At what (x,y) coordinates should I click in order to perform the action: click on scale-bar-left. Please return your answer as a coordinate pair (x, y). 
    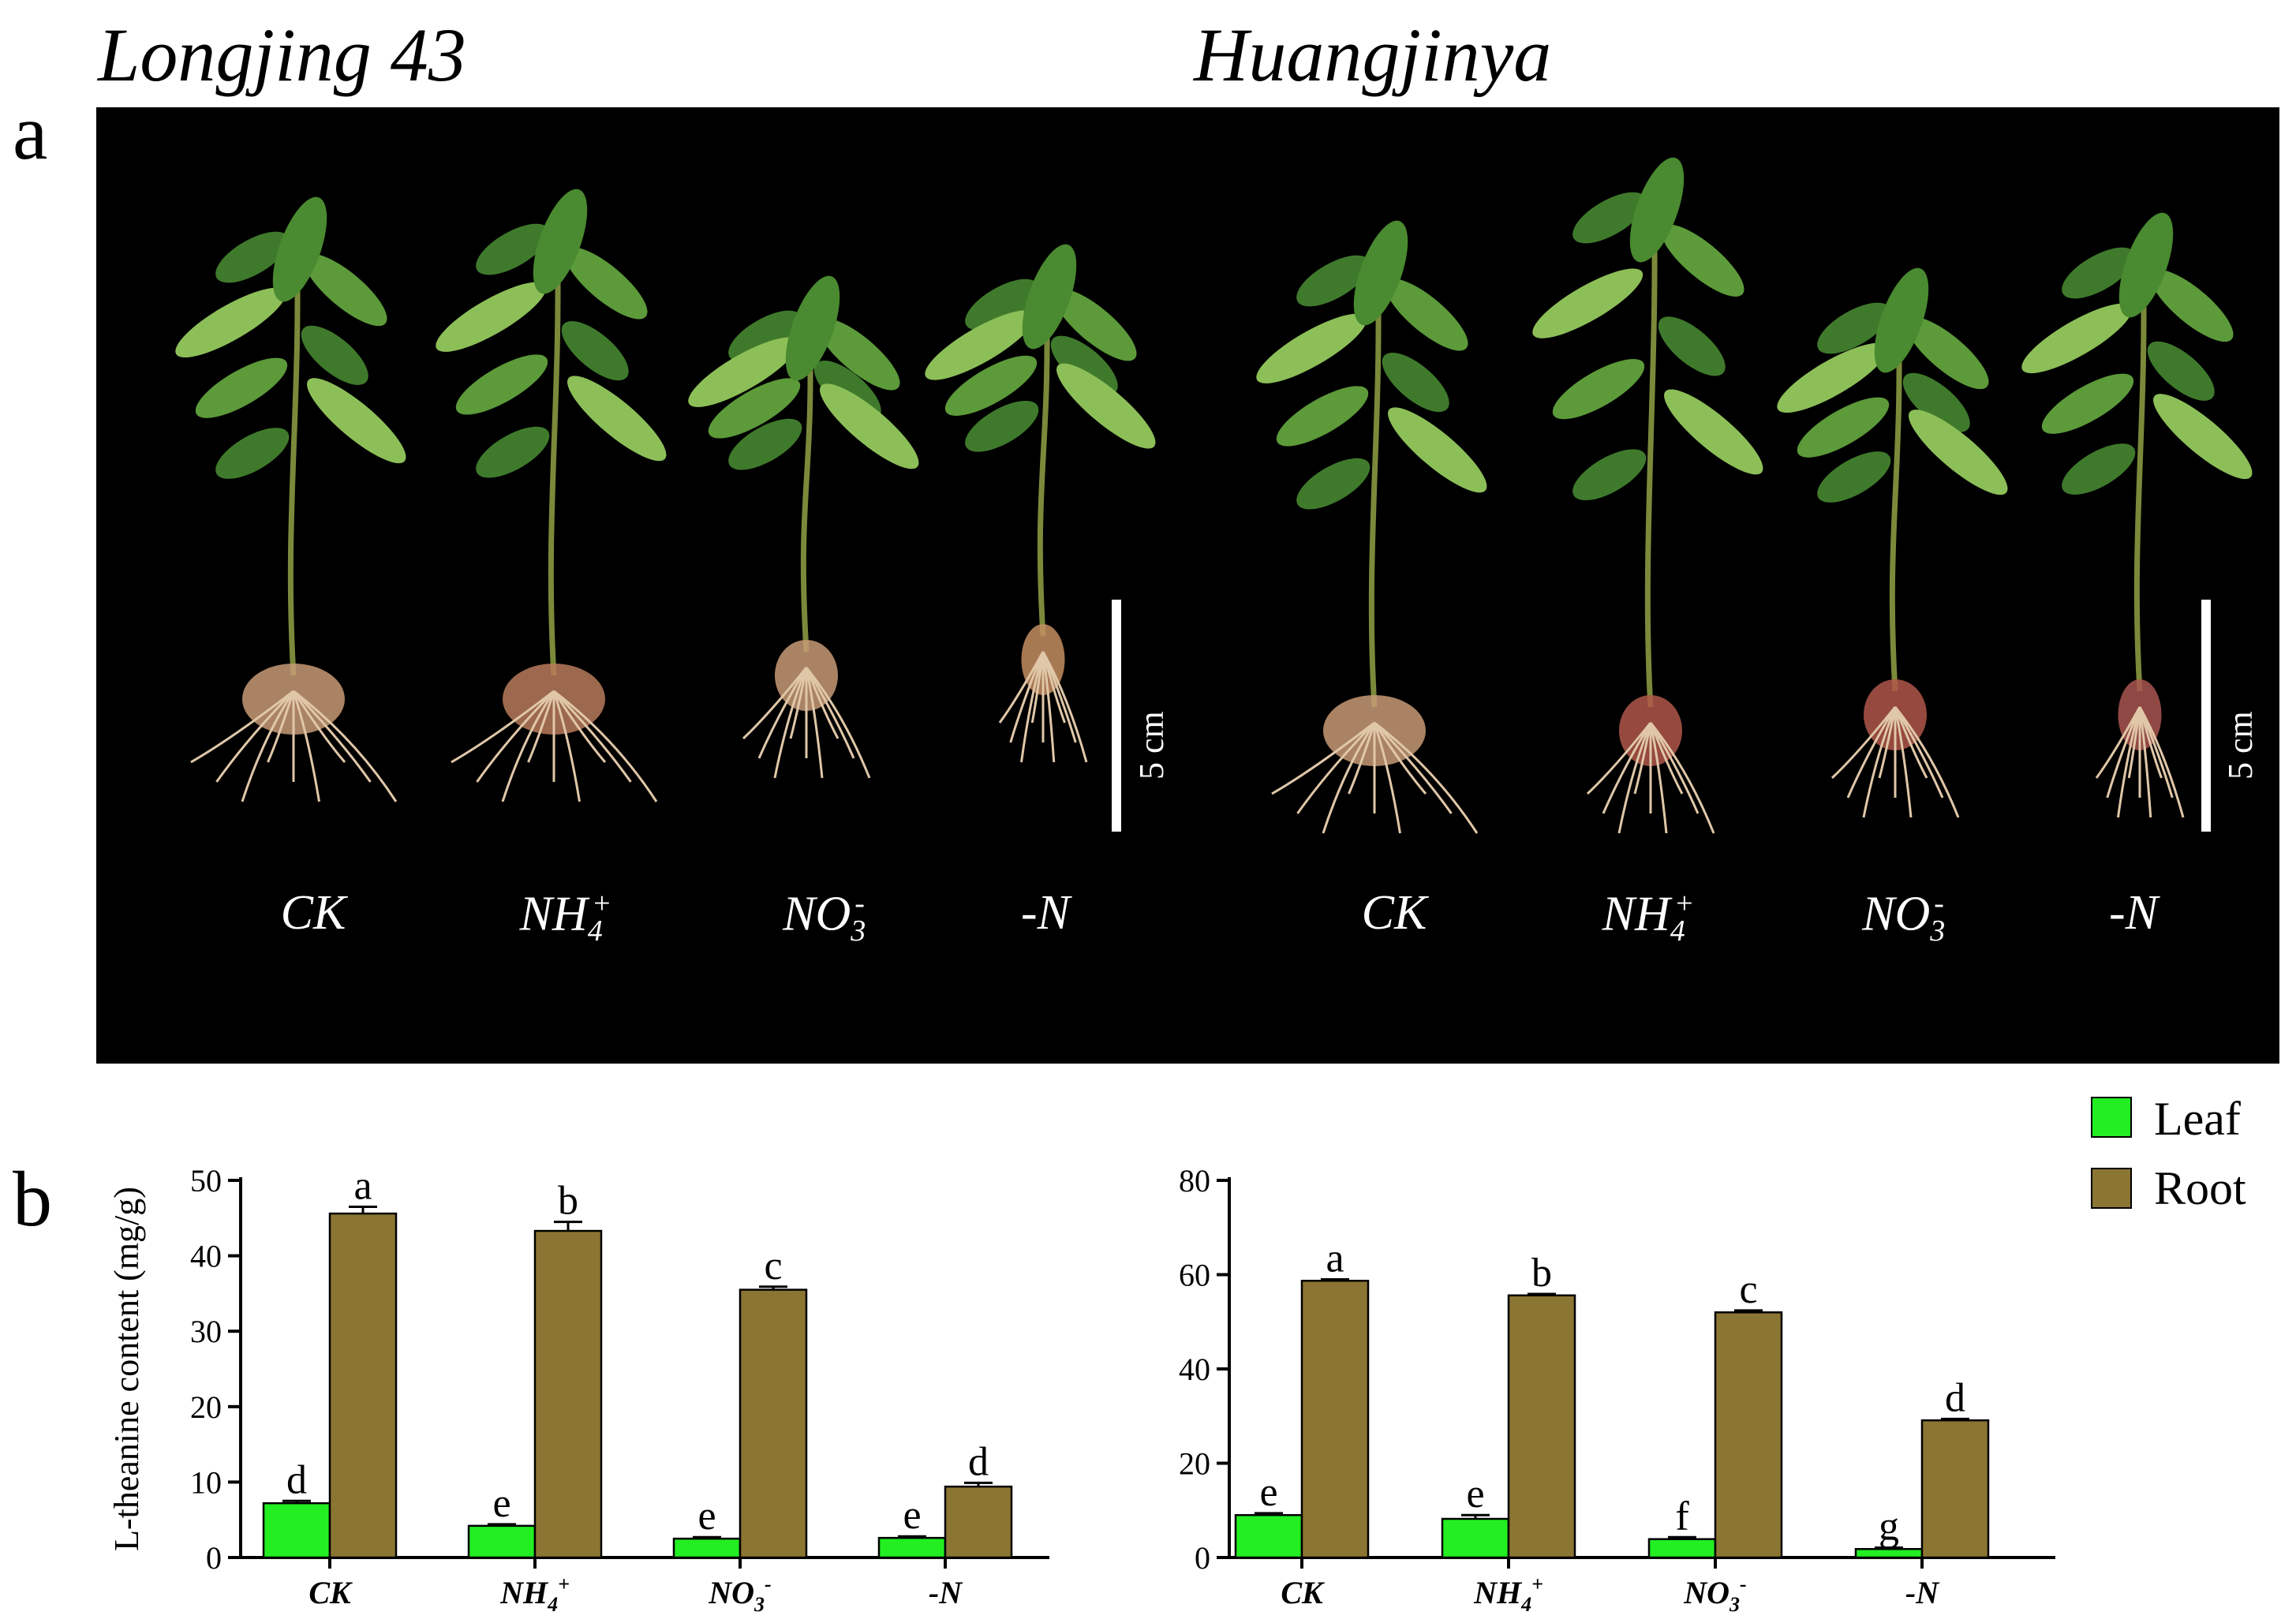
    Looking at the image, I should click on (1116, 716).